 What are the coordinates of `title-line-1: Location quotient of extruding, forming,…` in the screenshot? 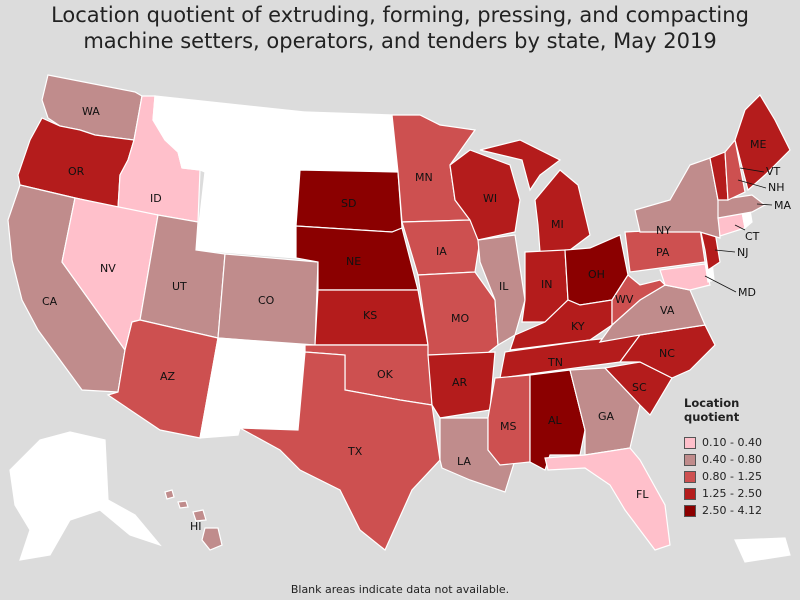 It's located at (400, 15).